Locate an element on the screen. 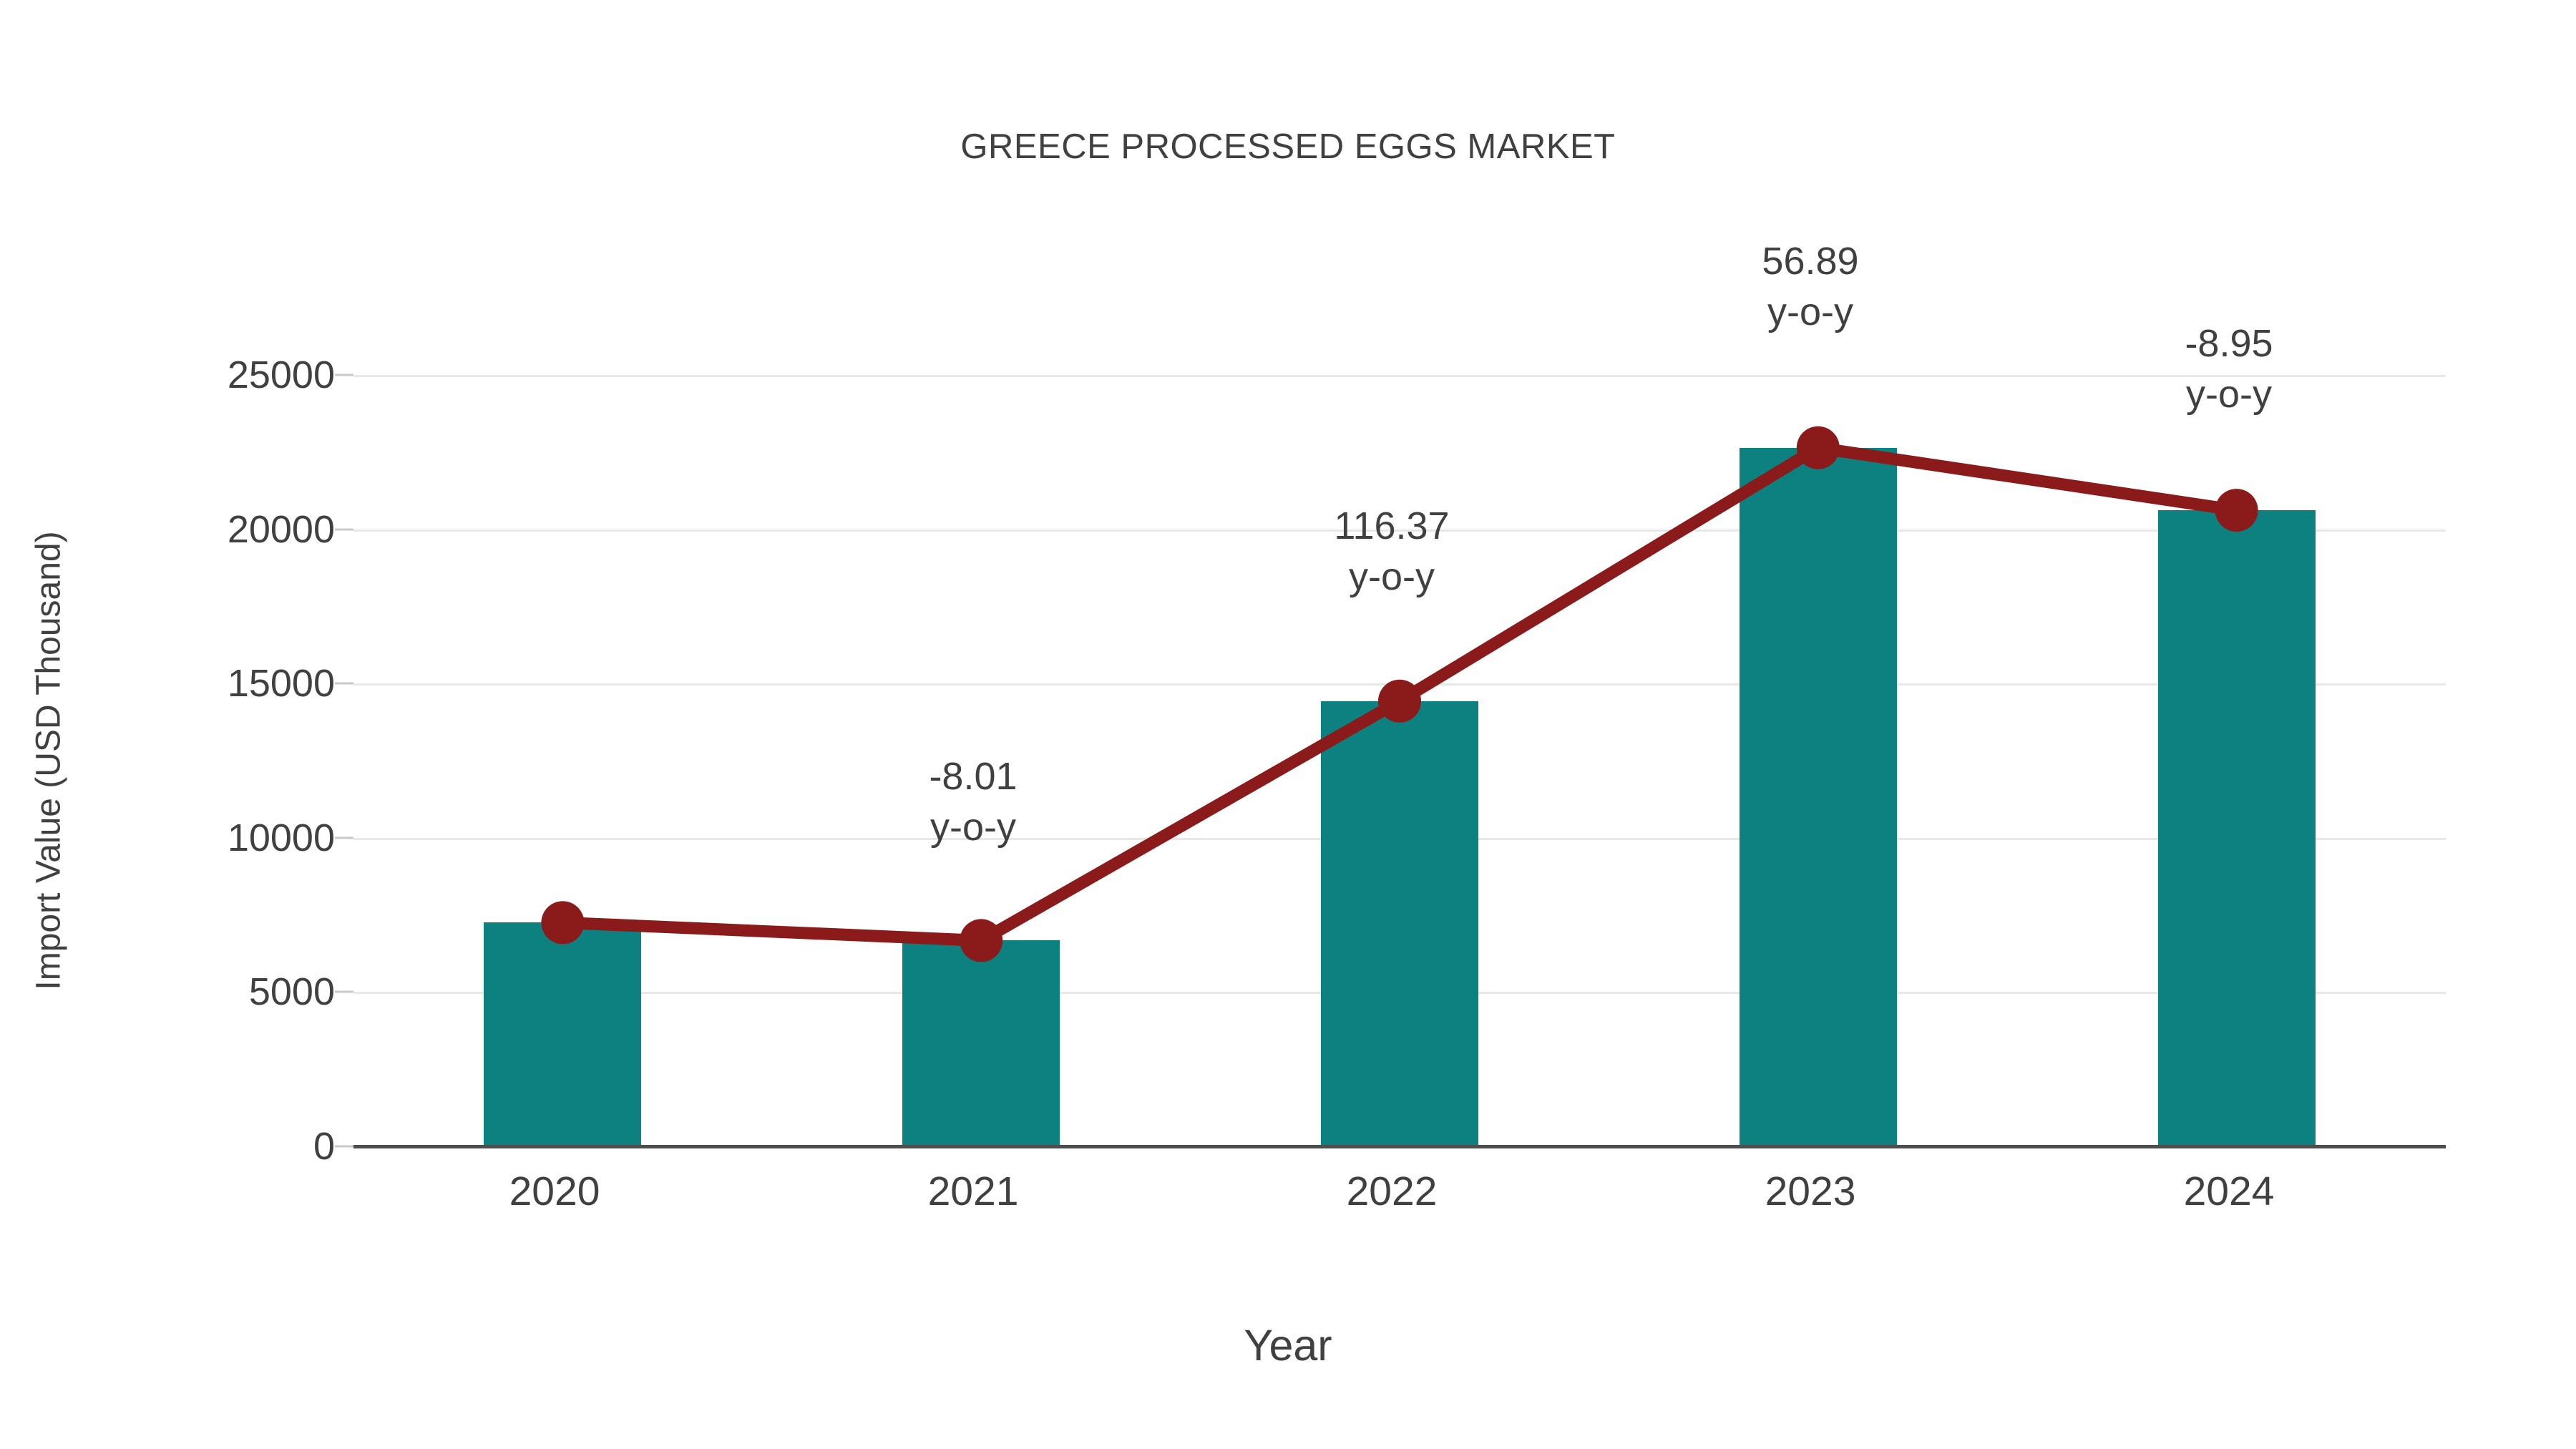 Image resolution: width=2576 pixels, height=1449 pixels. y-tick-label-15000: 15000 is located at coordinates (281, 683).